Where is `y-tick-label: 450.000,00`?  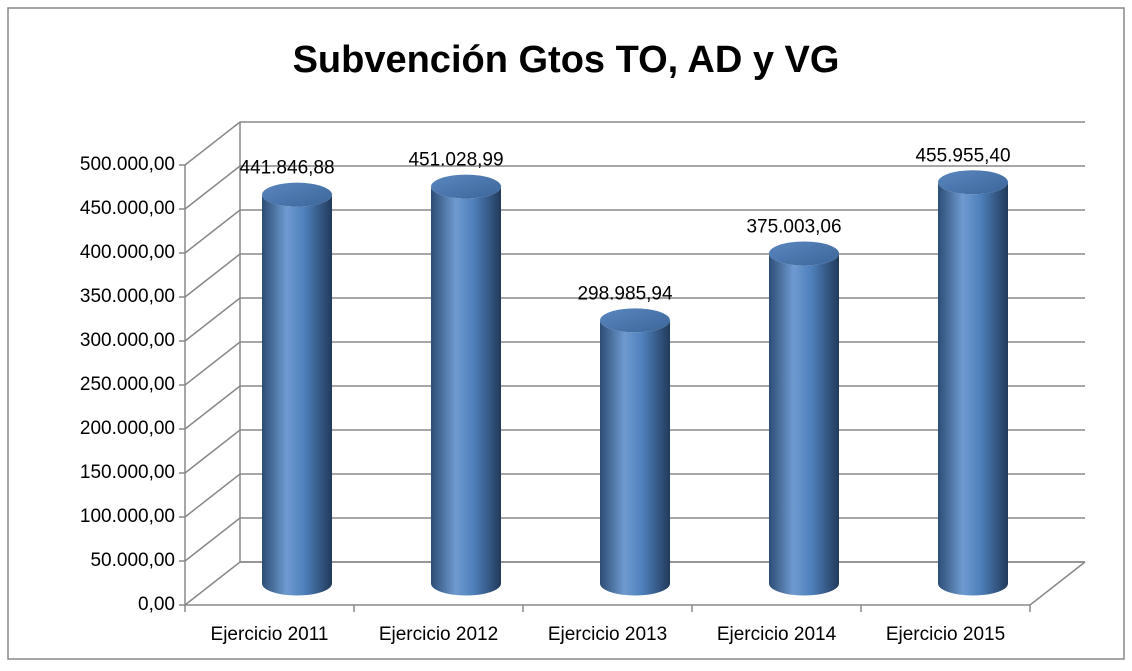
y-tick-label: 450.000,00 is located at coordinates (127, 208).